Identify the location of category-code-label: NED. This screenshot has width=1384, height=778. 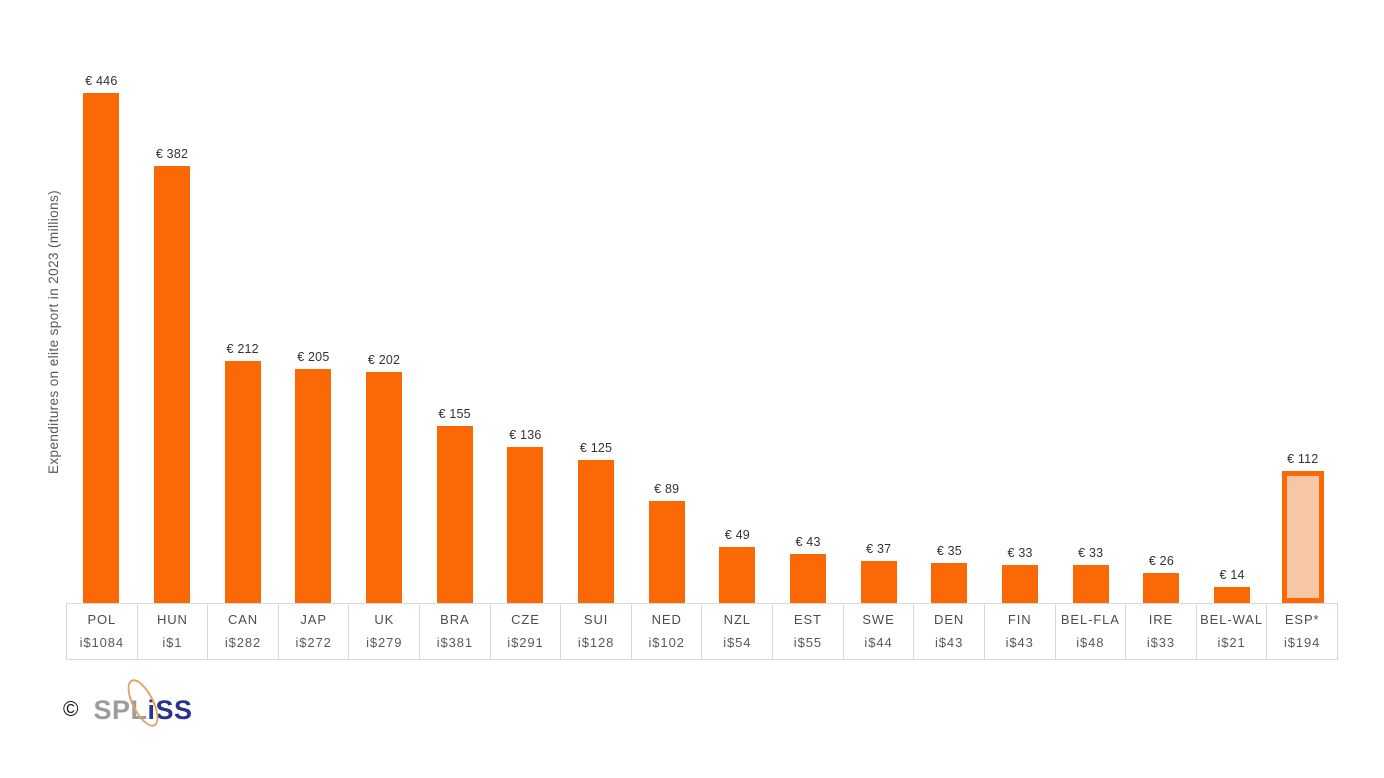
(666, 619).